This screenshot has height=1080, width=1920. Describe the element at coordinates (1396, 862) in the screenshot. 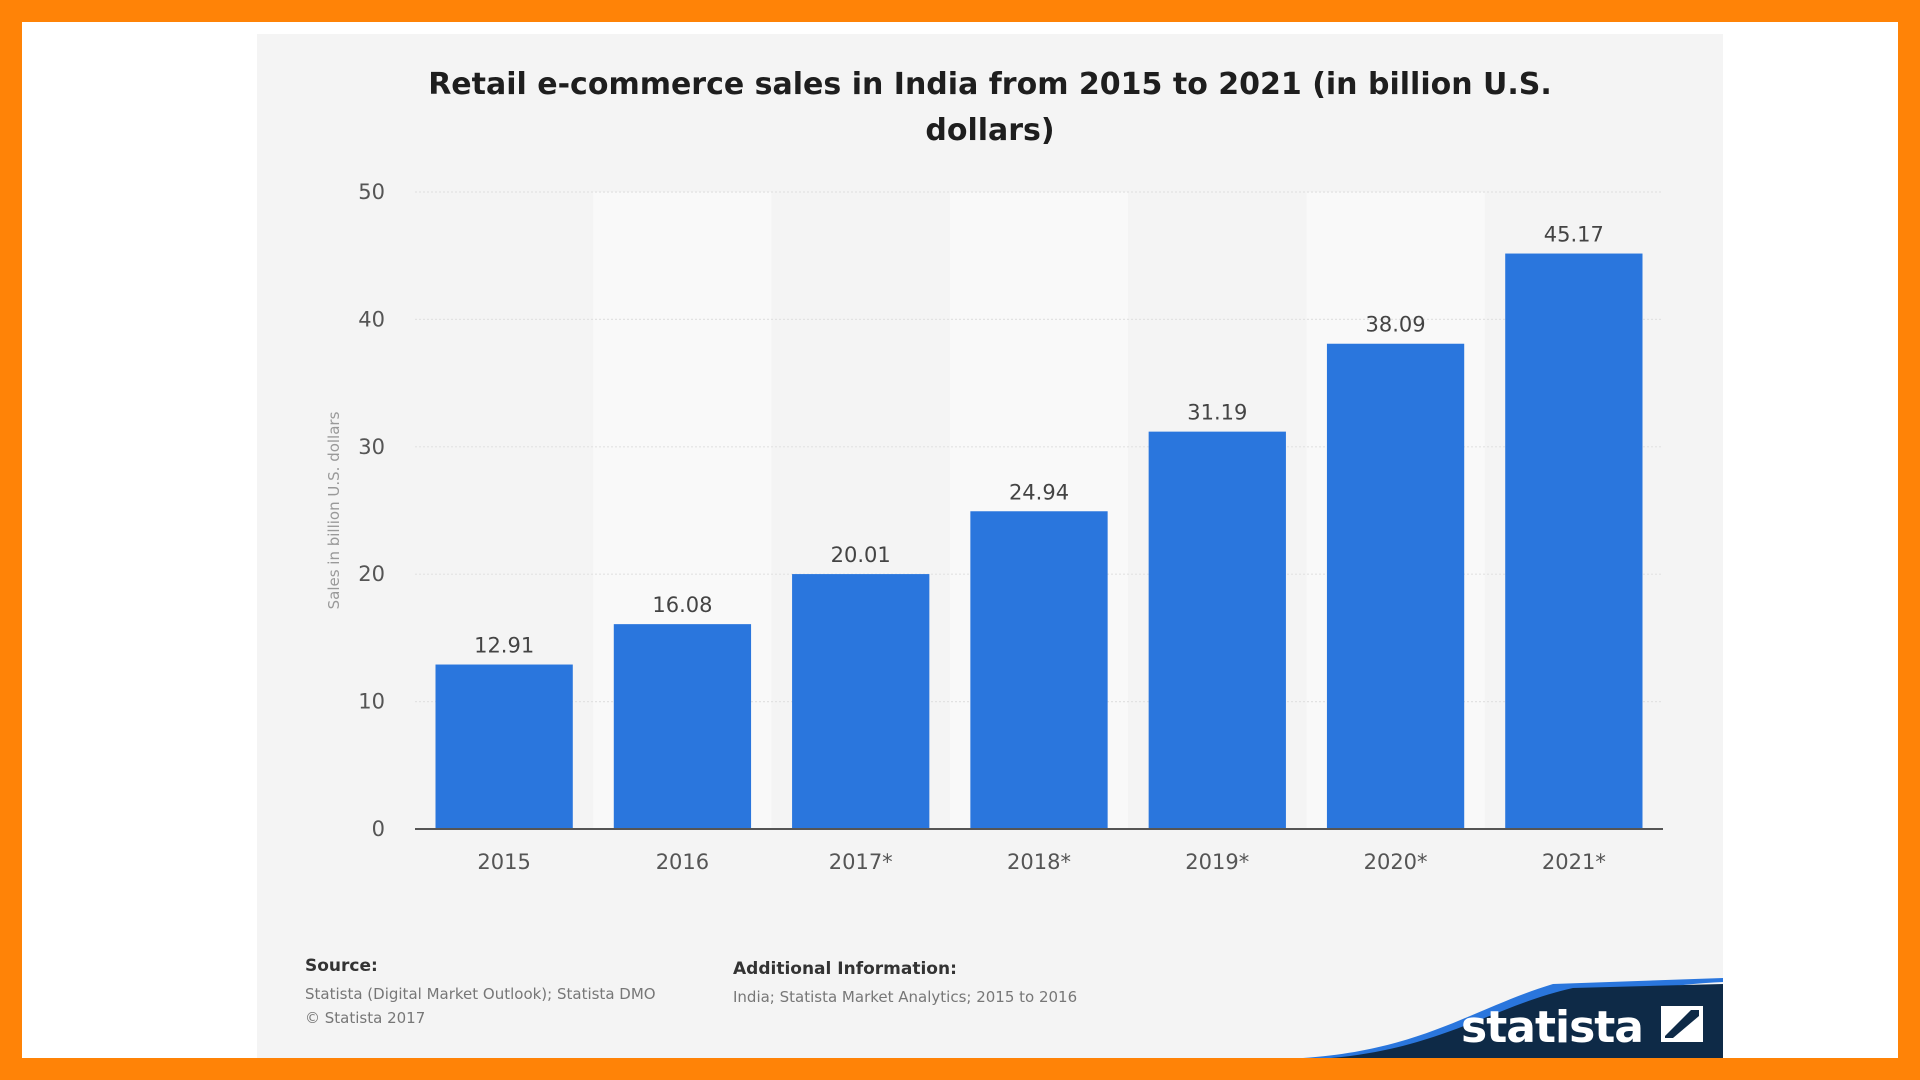

I see `x-tick-label: 2020*` at that location.